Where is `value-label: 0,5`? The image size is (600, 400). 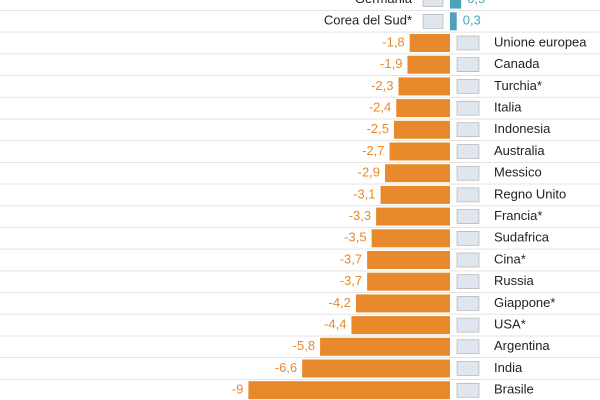 value-label: 0,5 is located at coordinates (476, 3).